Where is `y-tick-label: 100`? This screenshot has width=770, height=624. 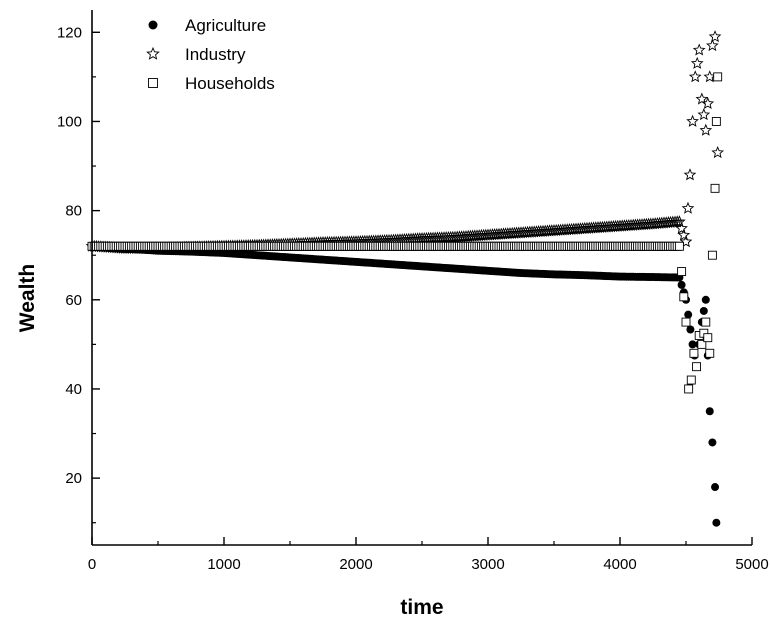
y-tick-label: 100 is located at coordinates (69, 121).